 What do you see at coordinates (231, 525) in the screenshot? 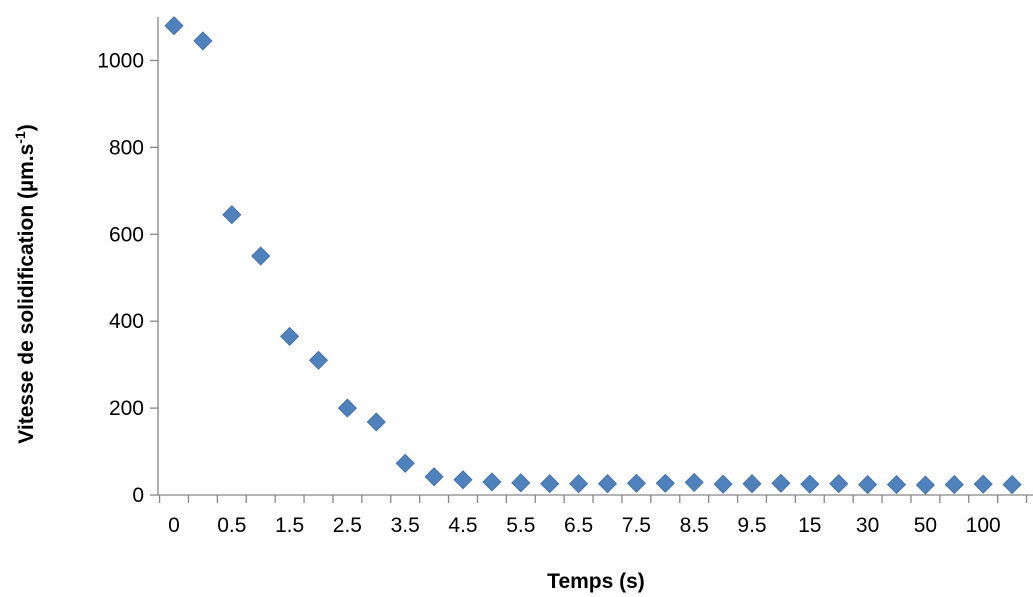
I see `x-tick-label: 0.5` at bounding box center [231, 525].